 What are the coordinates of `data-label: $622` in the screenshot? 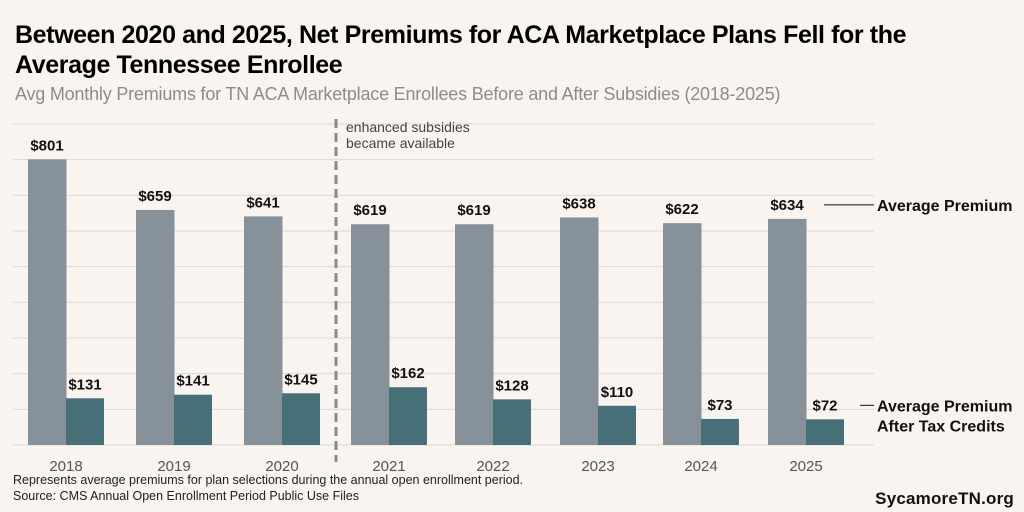 It's located at (681, 209).